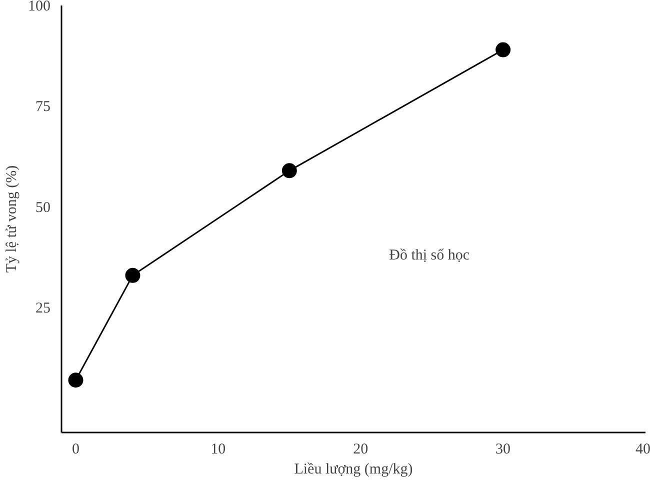 This screenshot has height=480, width=650. What do you see at coordinates (503, 450) in the screenshot?
I see `x-tick-label: 30` at bounding box center [503, 450].